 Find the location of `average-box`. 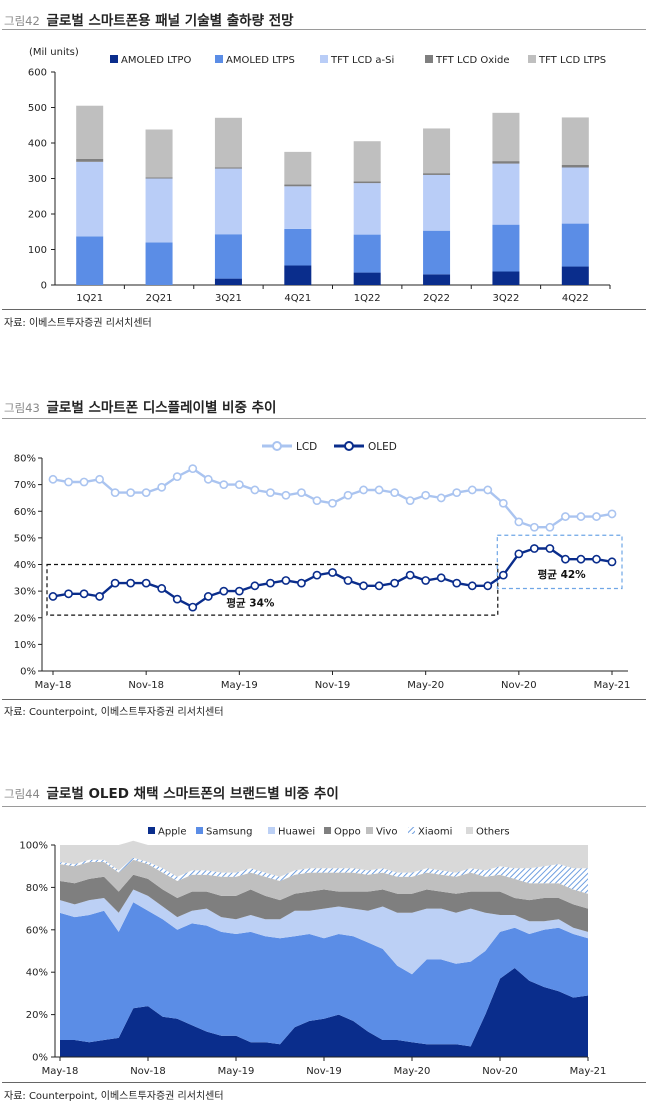

average-box is located at coordinates (559, 562).